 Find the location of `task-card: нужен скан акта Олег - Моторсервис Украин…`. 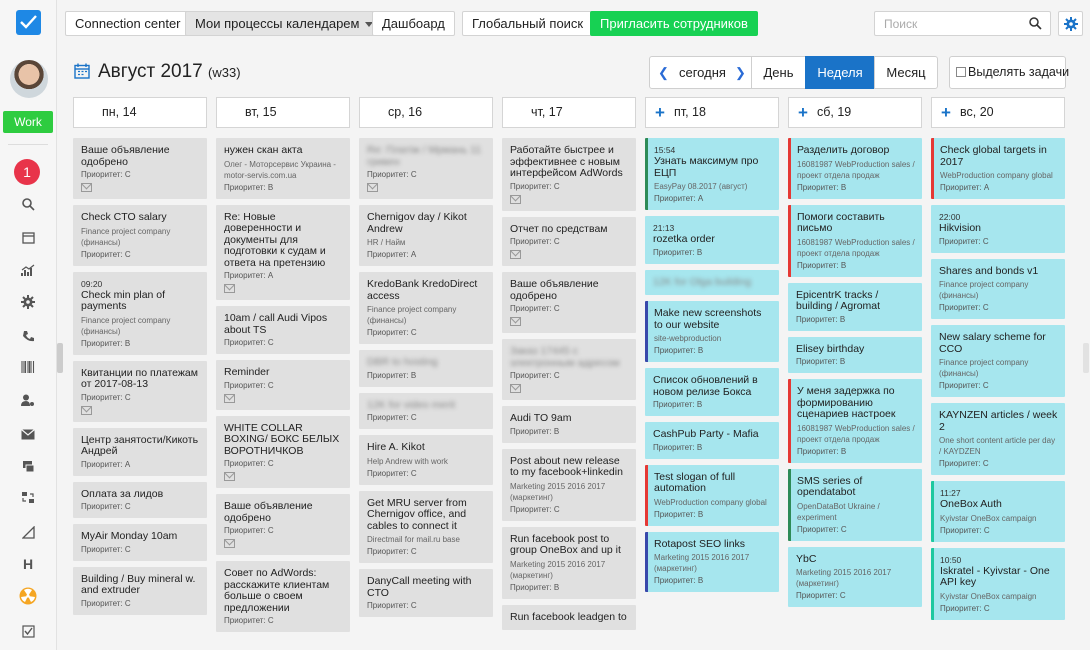

task-card: нужен скан акта Олег - Моторсервис Украин… is located at coordinates (283, 168).